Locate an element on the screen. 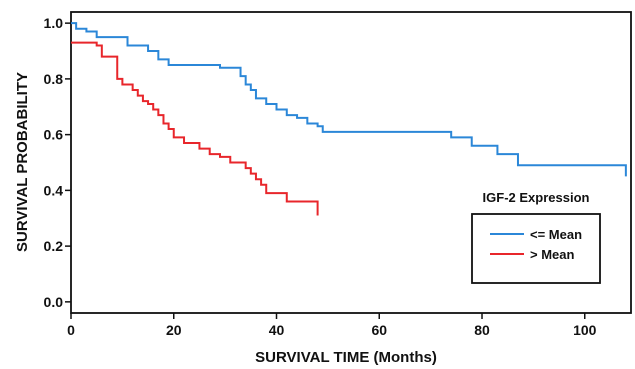 The image size is (635, 369). y-tick-label: 1.0 is located at coordinates (54, 23).